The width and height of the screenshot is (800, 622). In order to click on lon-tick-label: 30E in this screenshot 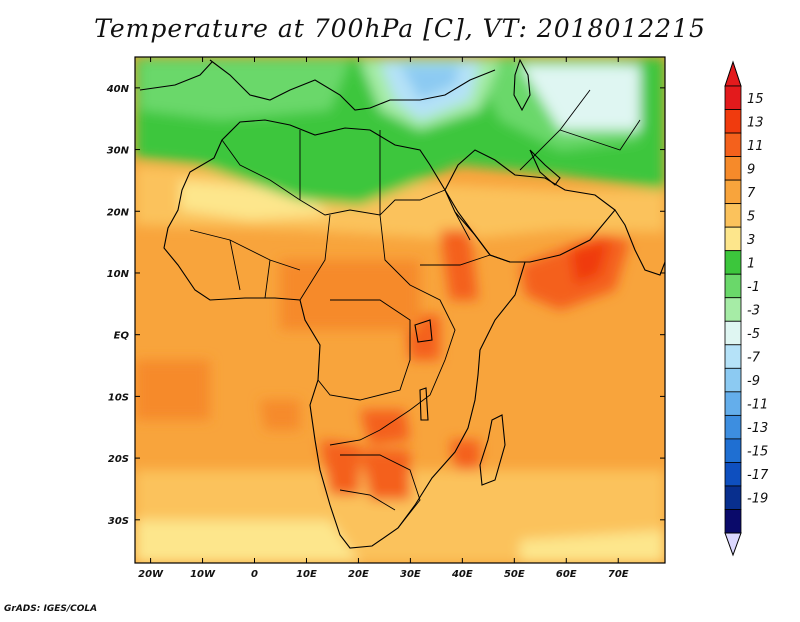, I will do `click(410, 574)`.